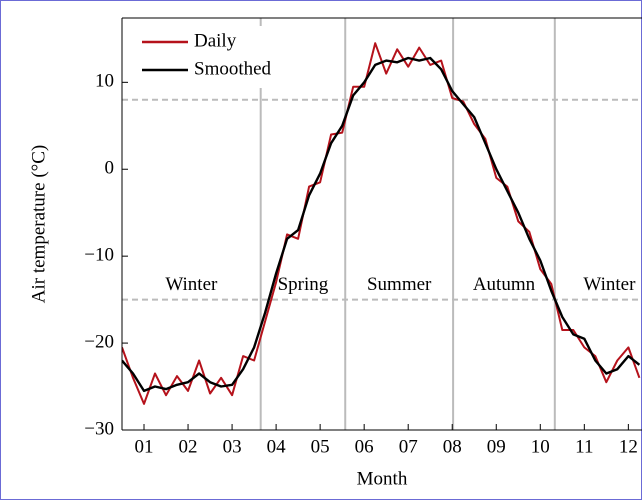  I want to click on x-tick-label: 03, so click(232, 446).